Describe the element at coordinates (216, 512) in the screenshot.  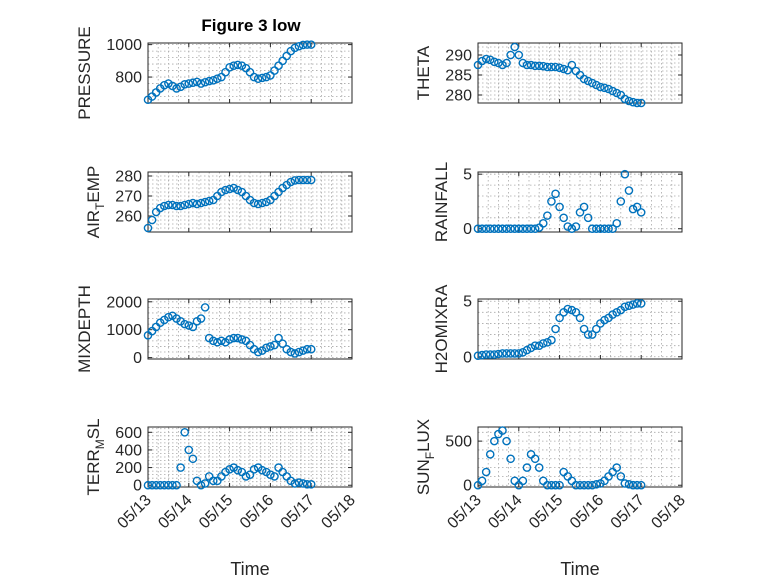
I see `x-tick-label: 05/15` at that location.